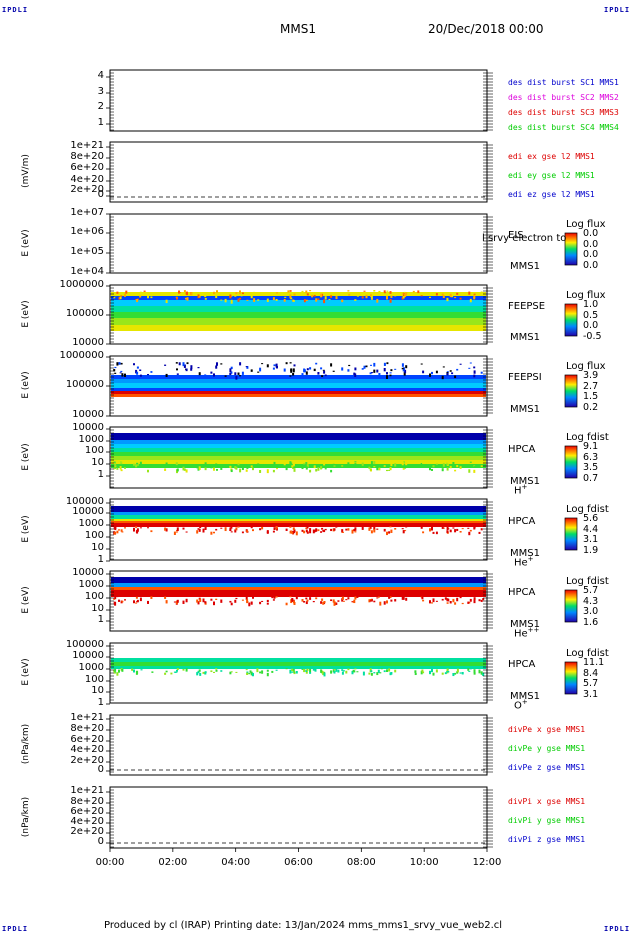 The image size is (630, 934). I want to click on y-tick-label: 1000000, so click(81, 355).